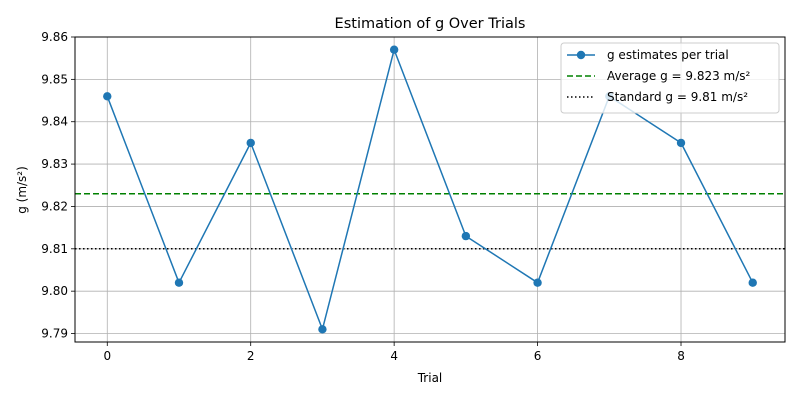  I want to click on legend-swatch-marker, so click(581, 55).